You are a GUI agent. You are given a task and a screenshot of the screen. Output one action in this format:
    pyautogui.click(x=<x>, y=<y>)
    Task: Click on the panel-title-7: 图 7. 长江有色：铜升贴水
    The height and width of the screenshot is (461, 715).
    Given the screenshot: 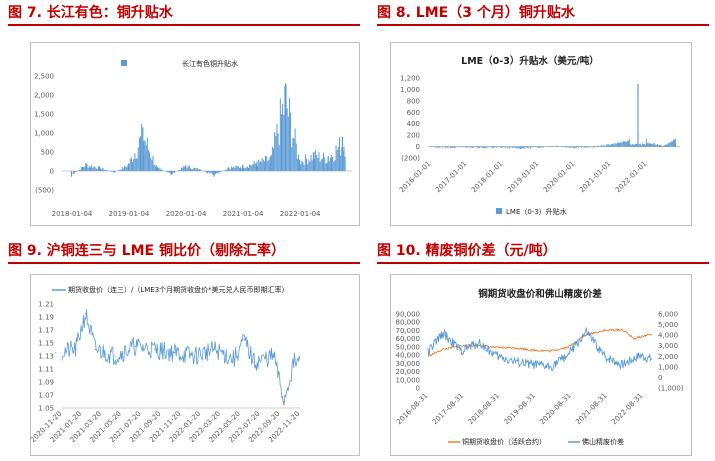 What is the action you would take?
    pyautogui.click(x=90, y=13)
    